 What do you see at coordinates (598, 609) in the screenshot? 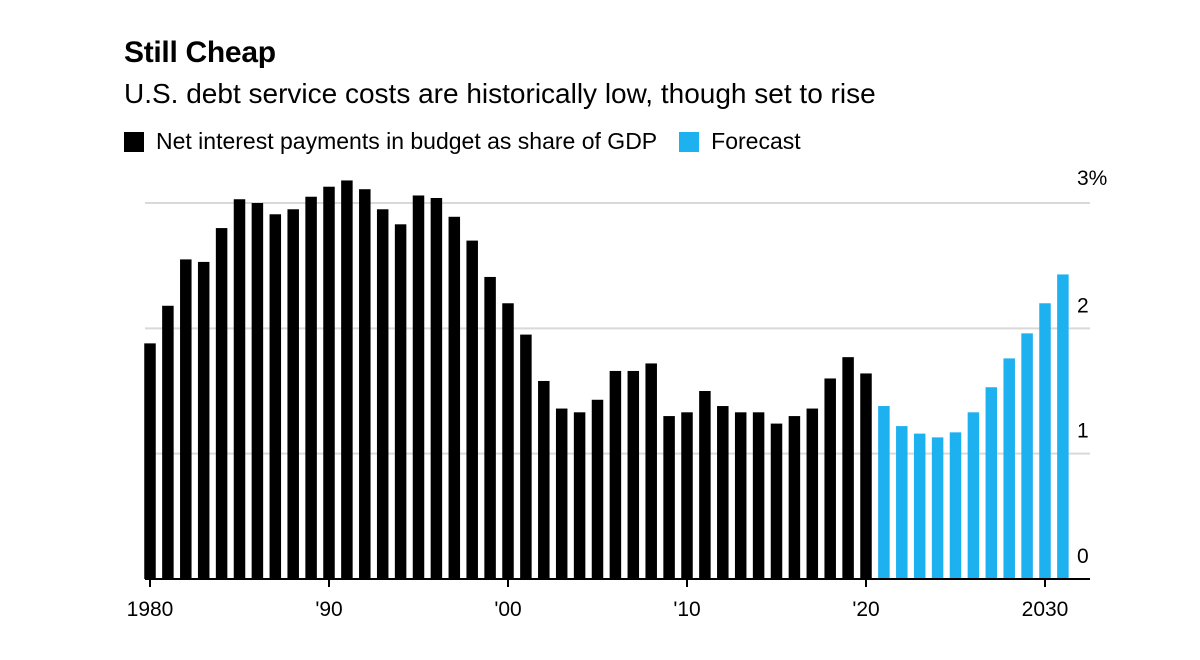
I see `x-axis-labels: 1980 '90 '00 '10 '20 2030` at bounding box center [598, 609].